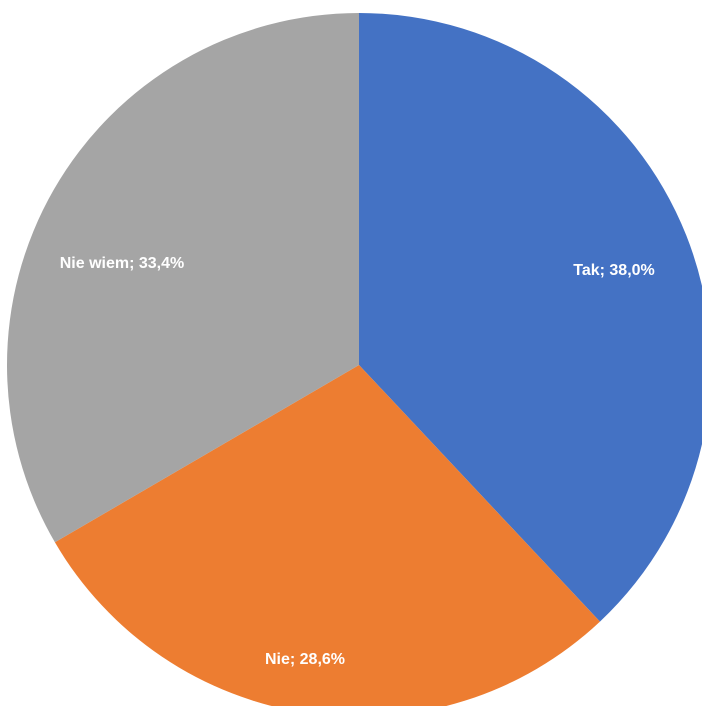  I want to click on data-label-nie-wiem: Nie wiem; 33,4%, so click(122, 263).